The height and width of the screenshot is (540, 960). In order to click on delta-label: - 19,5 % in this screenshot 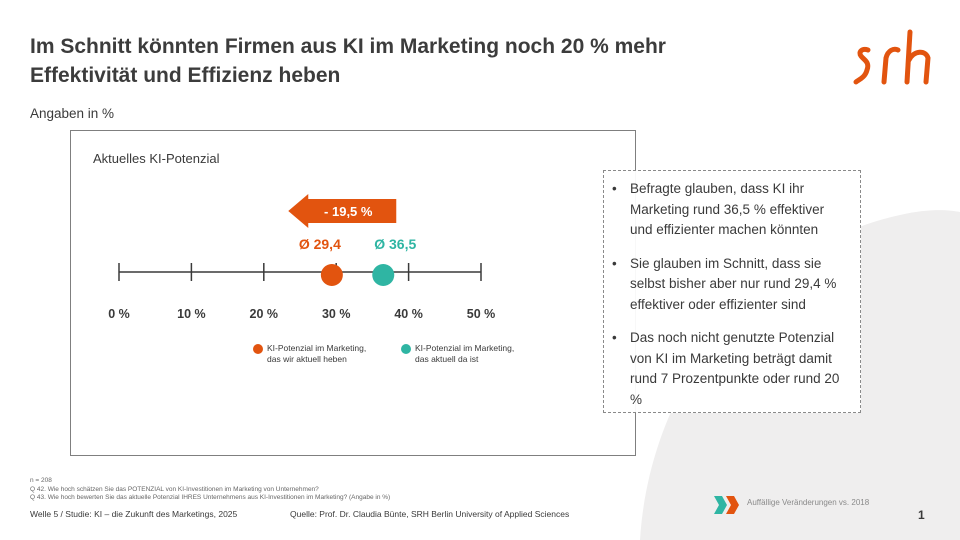, I will do `click(348, 211)`.